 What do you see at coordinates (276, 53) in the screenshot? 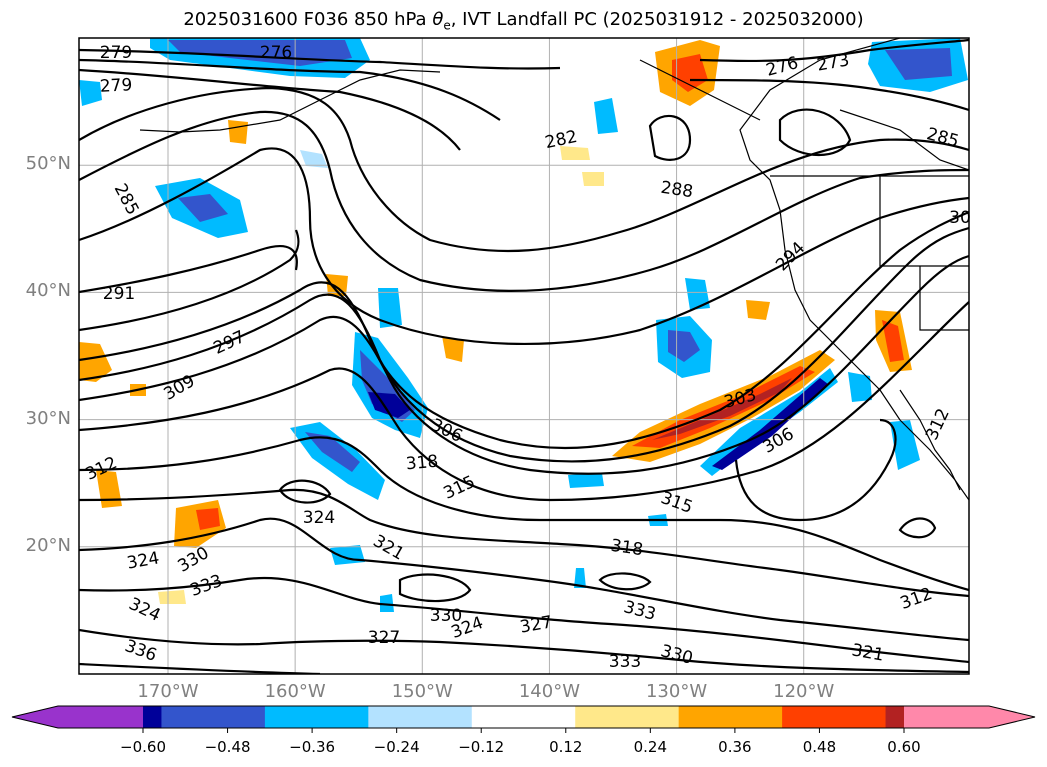
I see `contour-label: 276` at bounding box center [276, 53].